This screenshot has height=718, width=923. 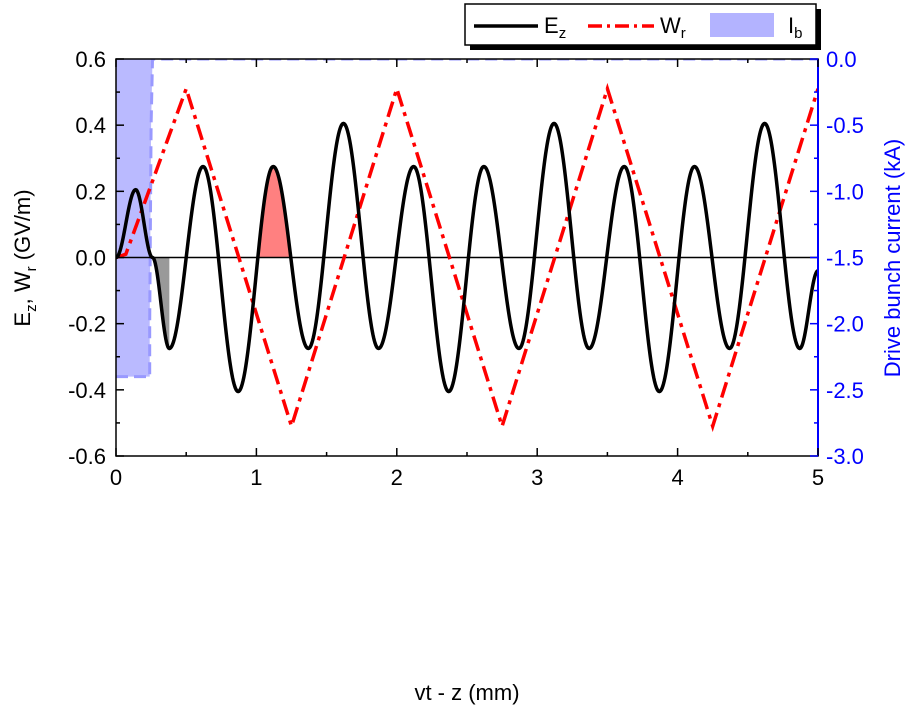 I want to click on right-y-tick-label: -2.0, so click(x=845, y=324).